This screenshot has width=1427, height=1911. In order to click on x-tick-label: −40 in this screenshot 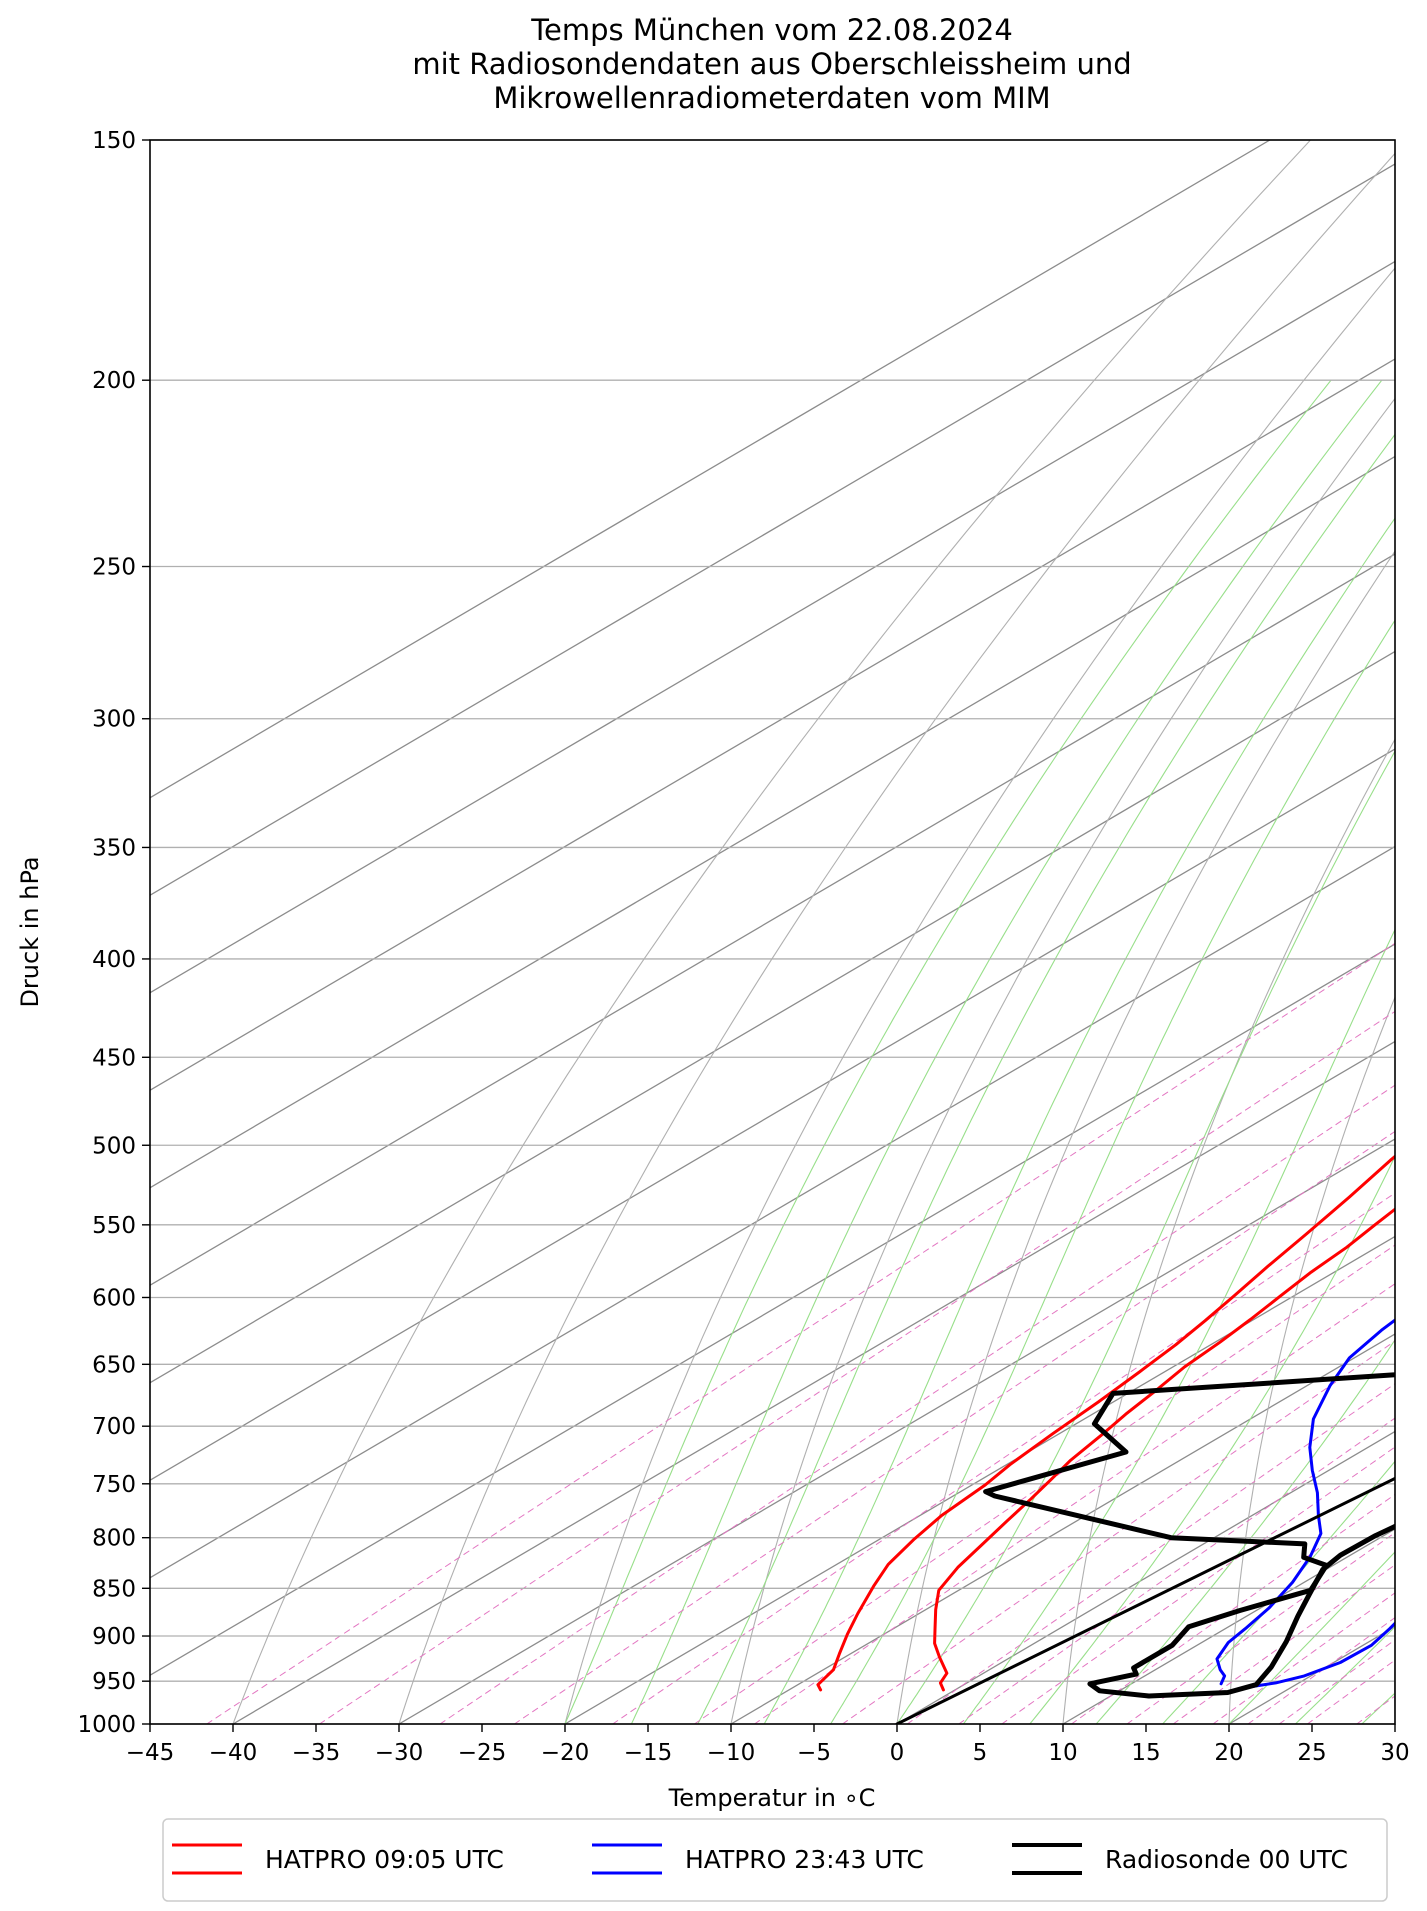, I will do `click(233, 1753)`.